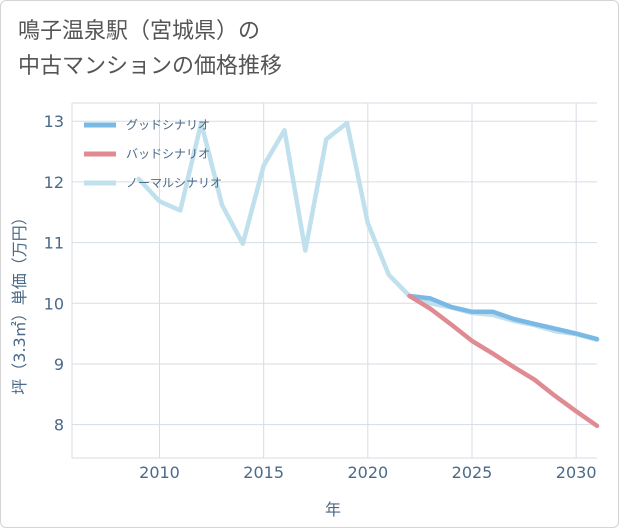 This screenshot has height=530, width=621. I want to click on legend-label: グッドシナリオ, so click(168, 125).